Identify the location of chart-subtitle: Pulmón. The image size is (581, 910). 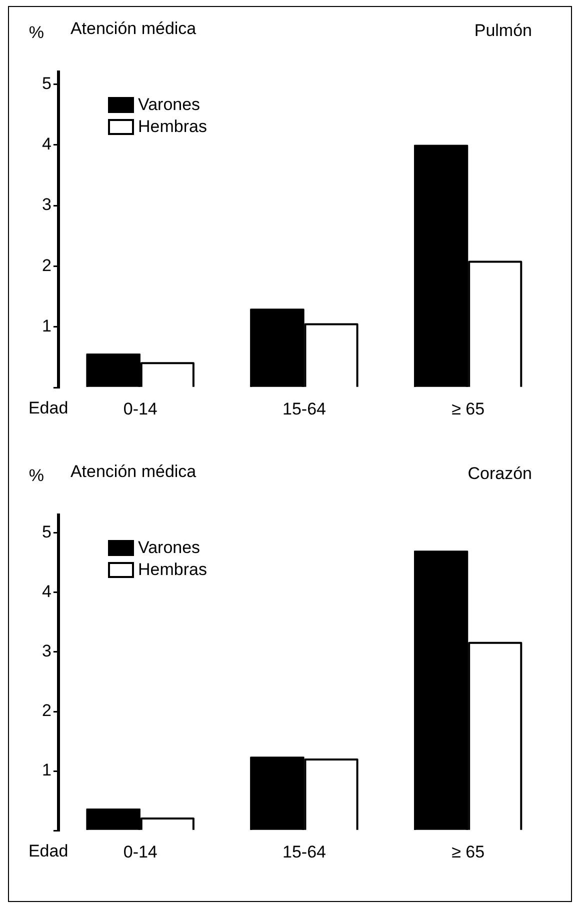
(503, 30).